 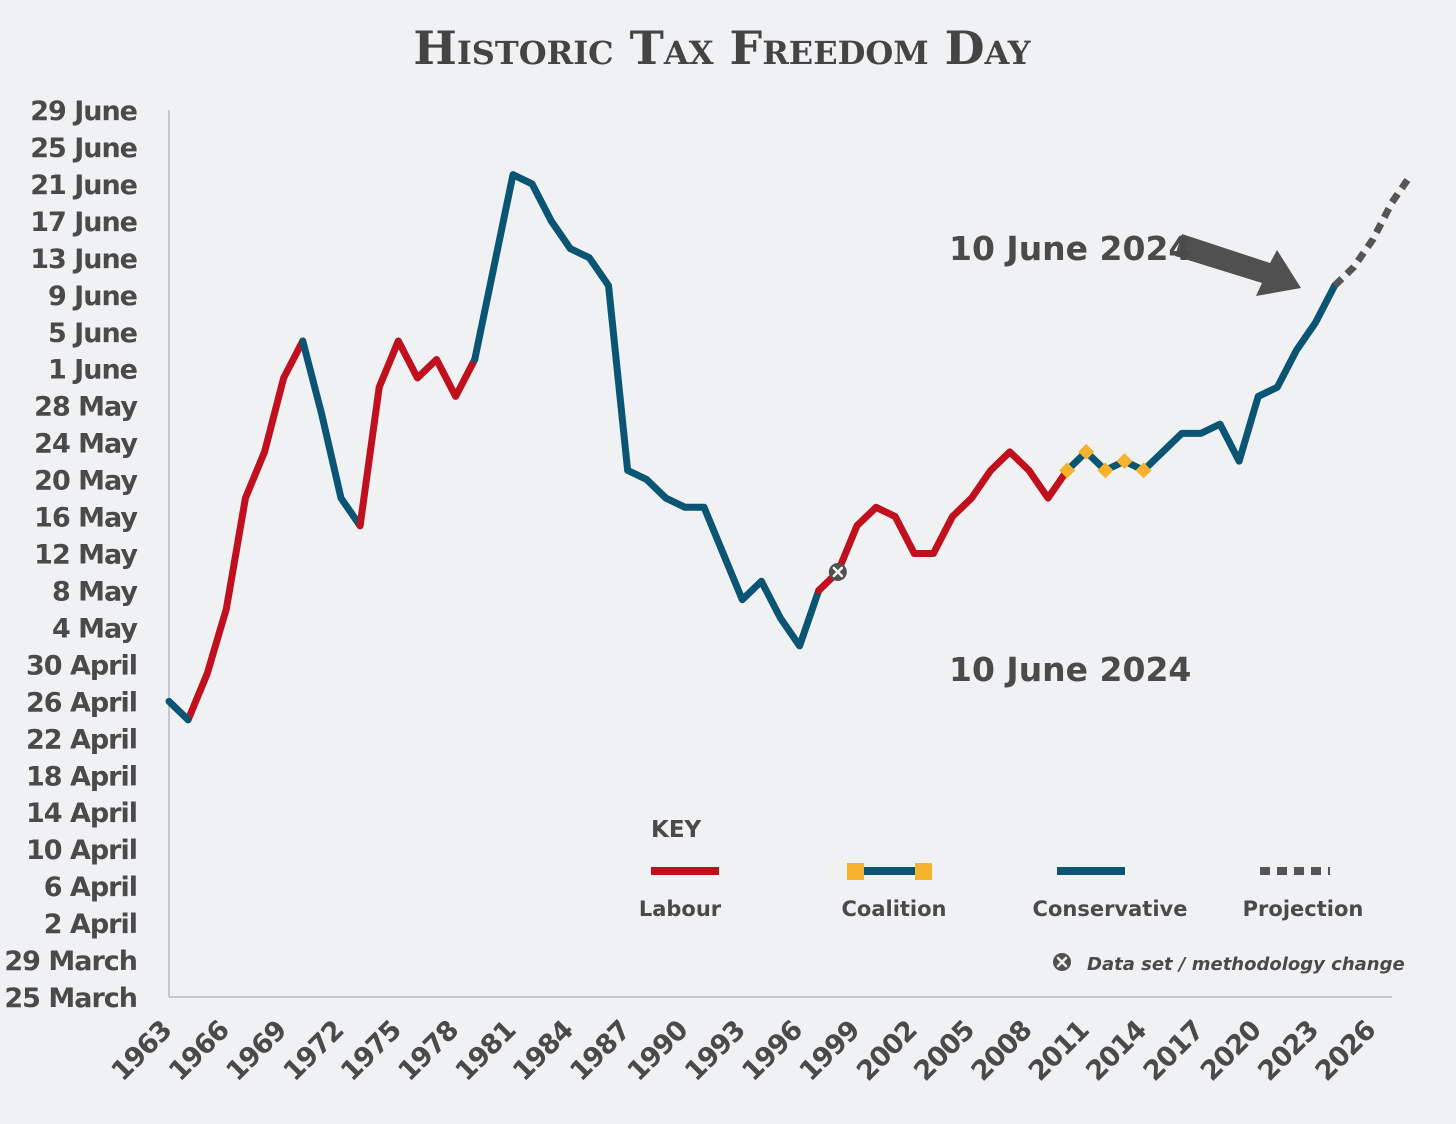 I want to click on legend-label-conservative: Conservative, so click(x=1110, y=909).